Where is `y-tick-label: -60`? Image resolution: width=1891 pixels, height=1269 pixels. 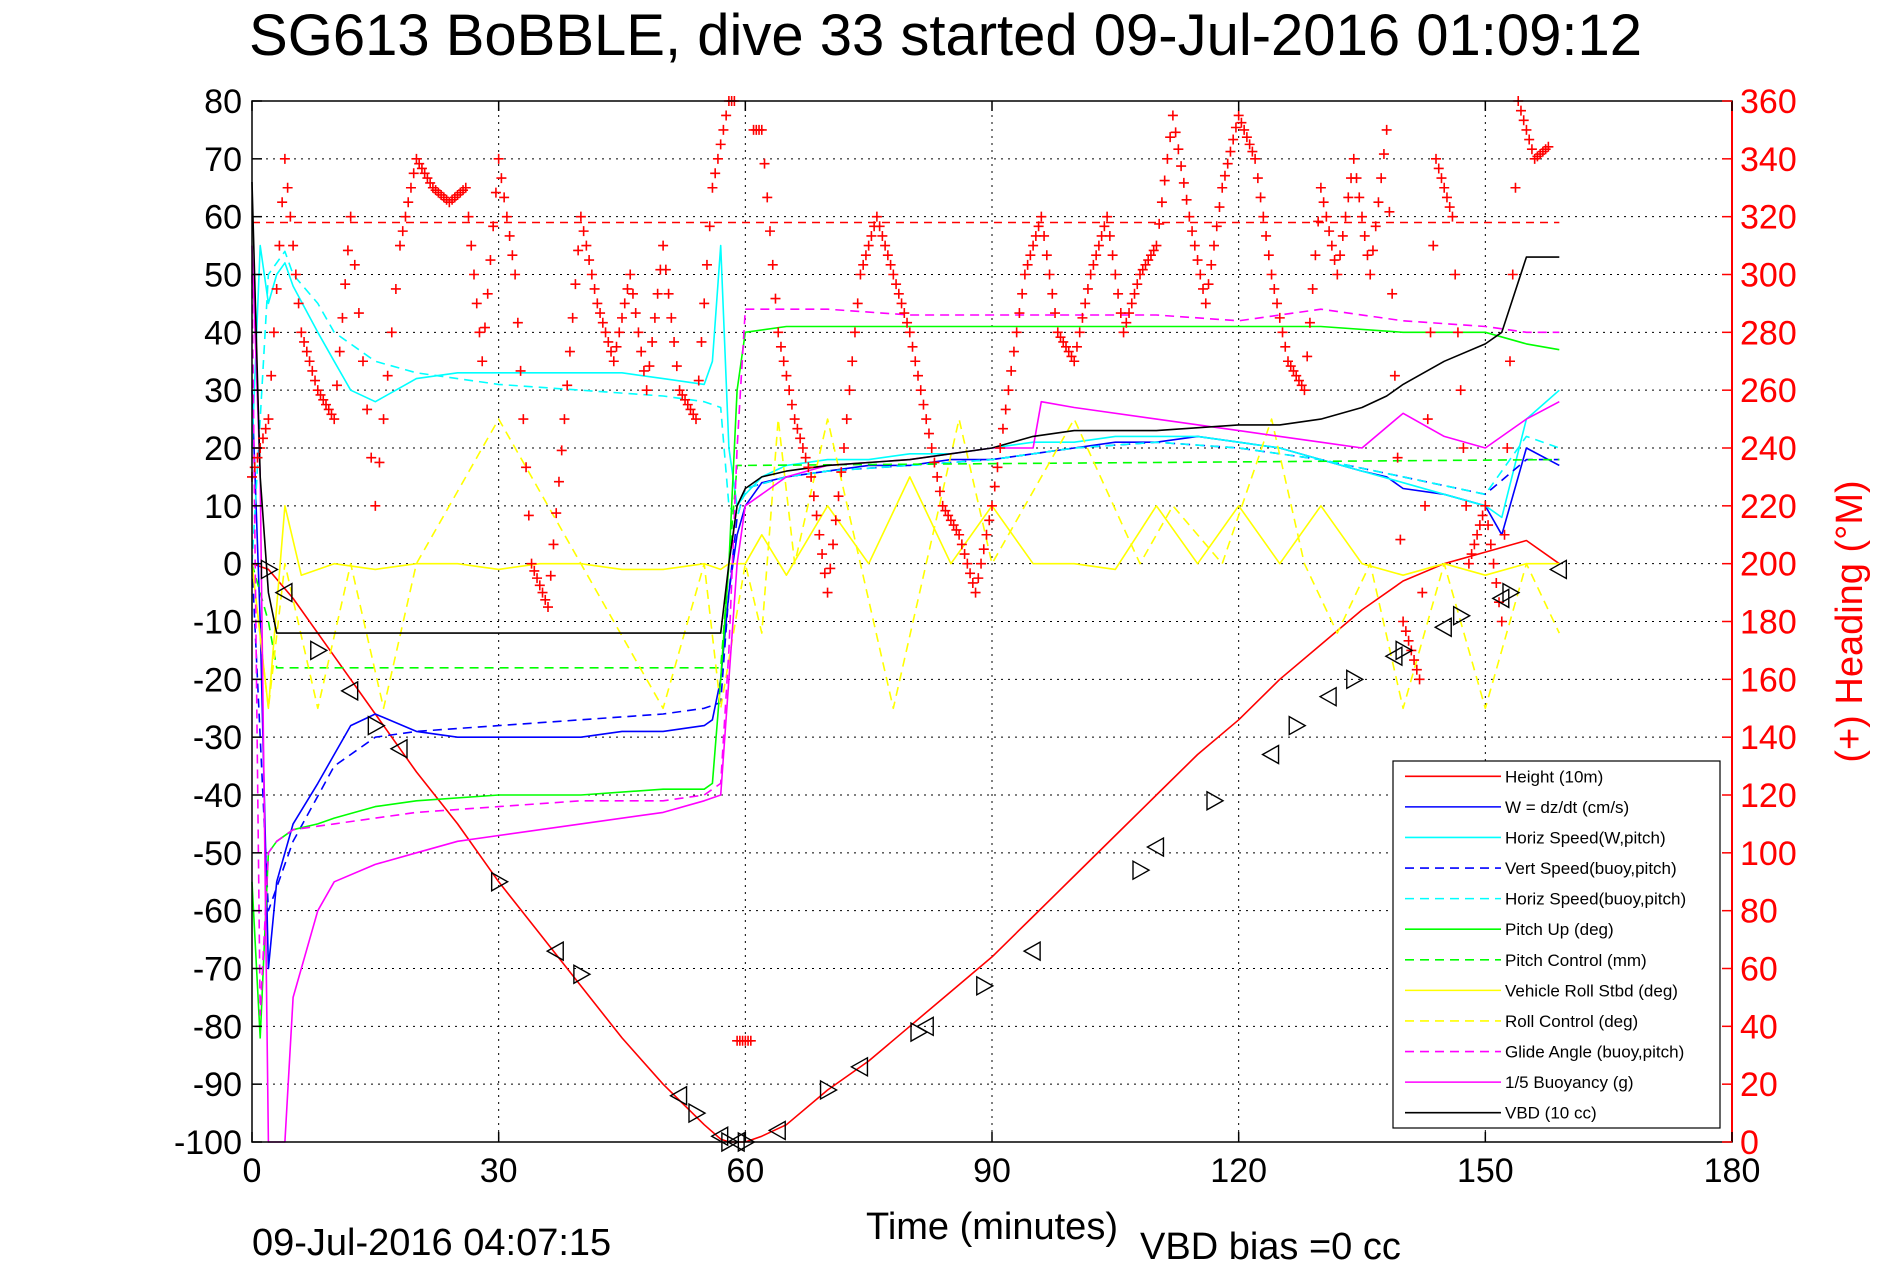
y-tick-label: -60 is located at coordinates (217, 912).